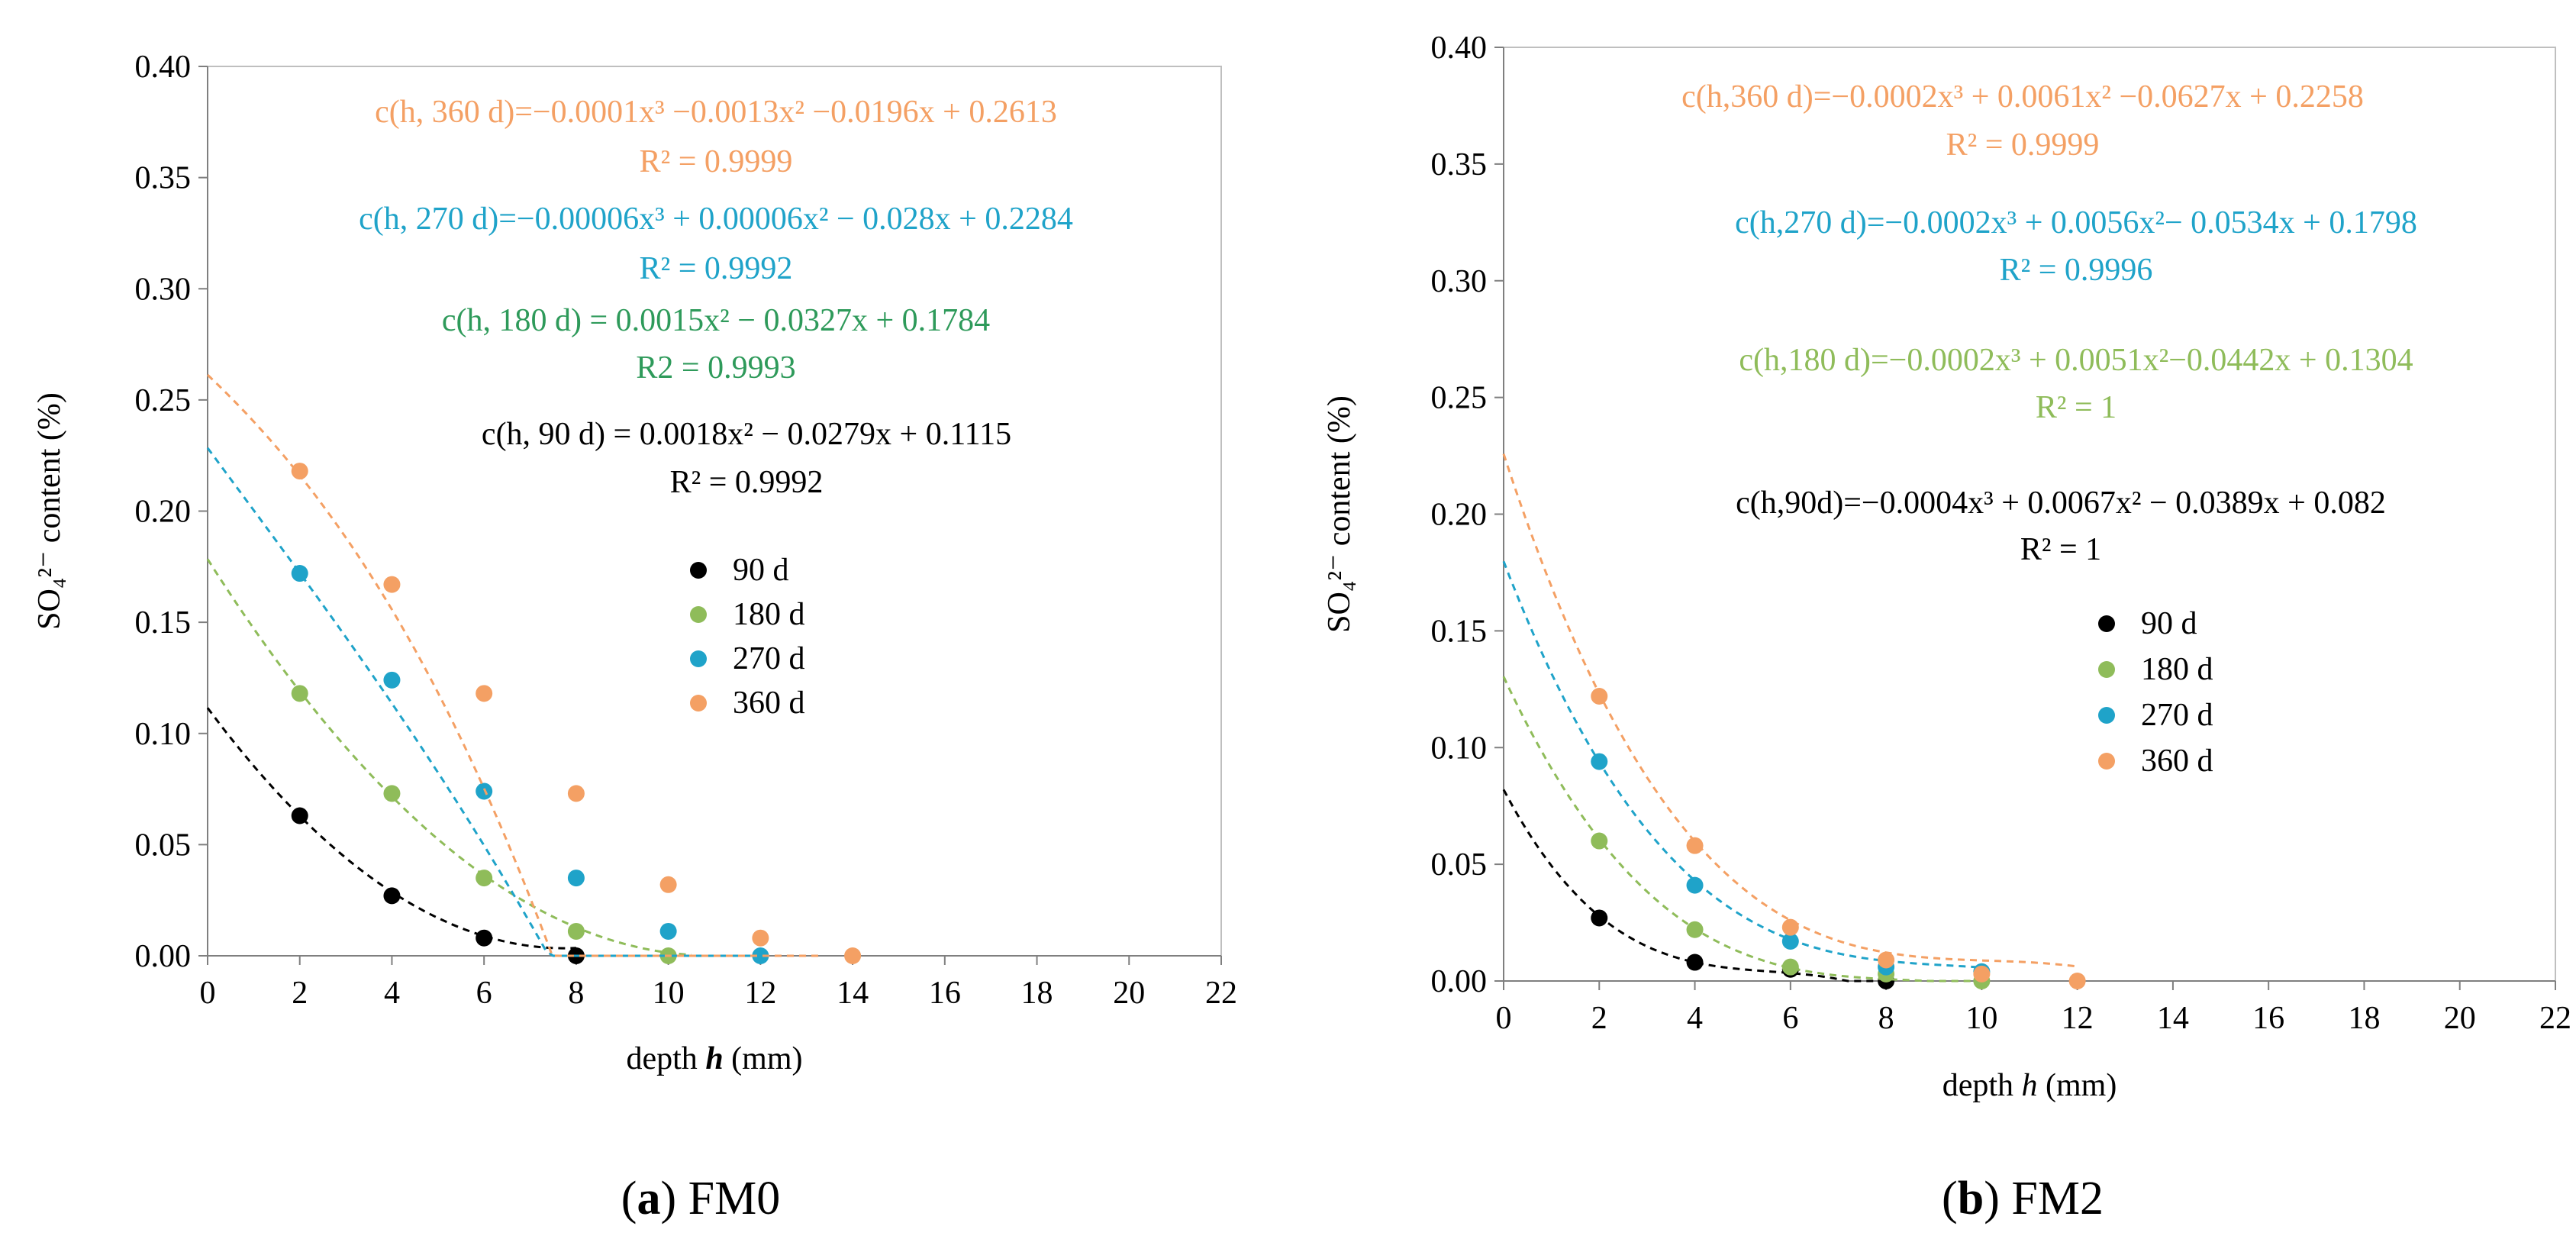 The image size is (2576, 1252). What do you see at coordinates (2076, 407) in the screenshot?
I see `fit-r2-180d: R² = 1` at bounding box center [2076, 407].